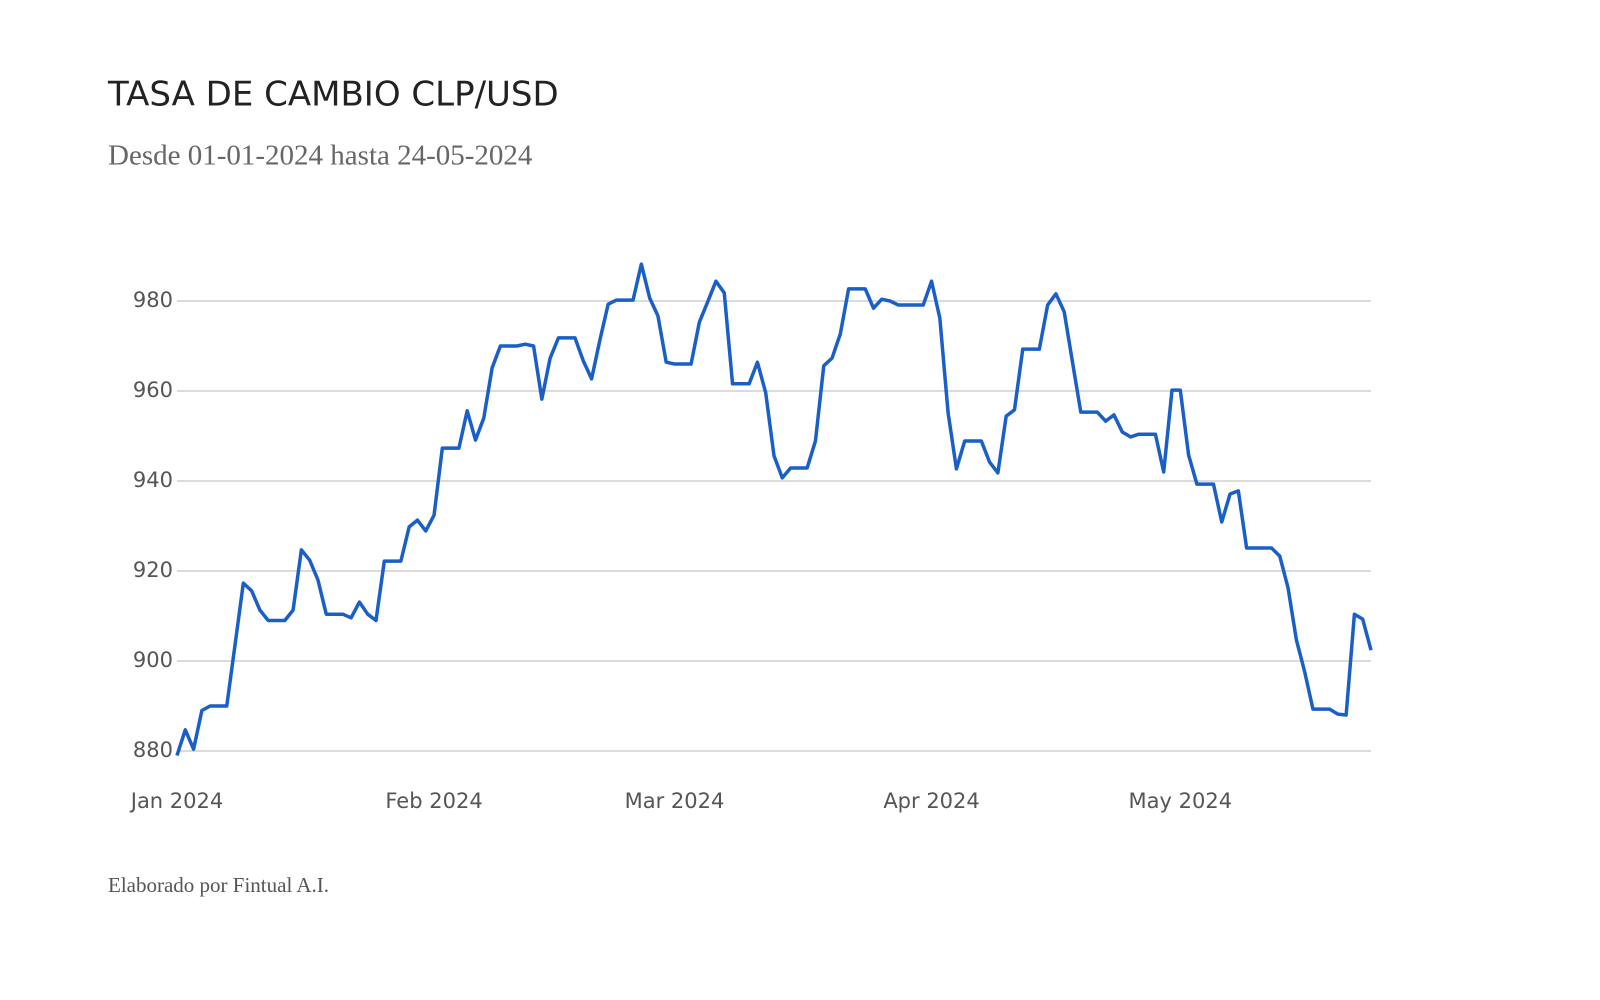  Describe the element at coordinates (153, 660) in the screenshot. I see `y-tick-label: 900` at that location.